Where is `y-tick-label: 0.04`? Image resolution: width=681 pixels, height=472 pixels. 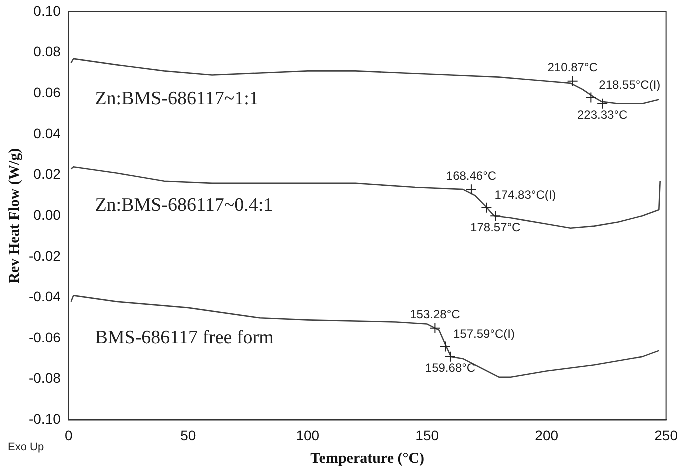 y-tick-label: 0.04 is located at coordinates (48, 133).